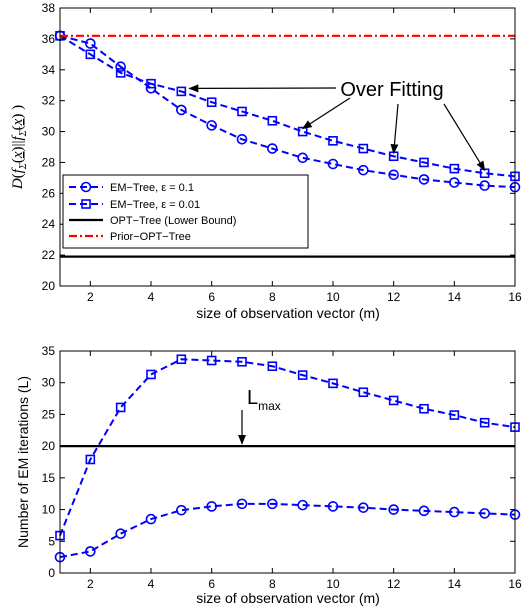 The height and width of the screenshot is (610, 531). Describe the element at coordinates (49, 132) in the screenshot. I see `y-tick-label-top-30: 30` at that location.